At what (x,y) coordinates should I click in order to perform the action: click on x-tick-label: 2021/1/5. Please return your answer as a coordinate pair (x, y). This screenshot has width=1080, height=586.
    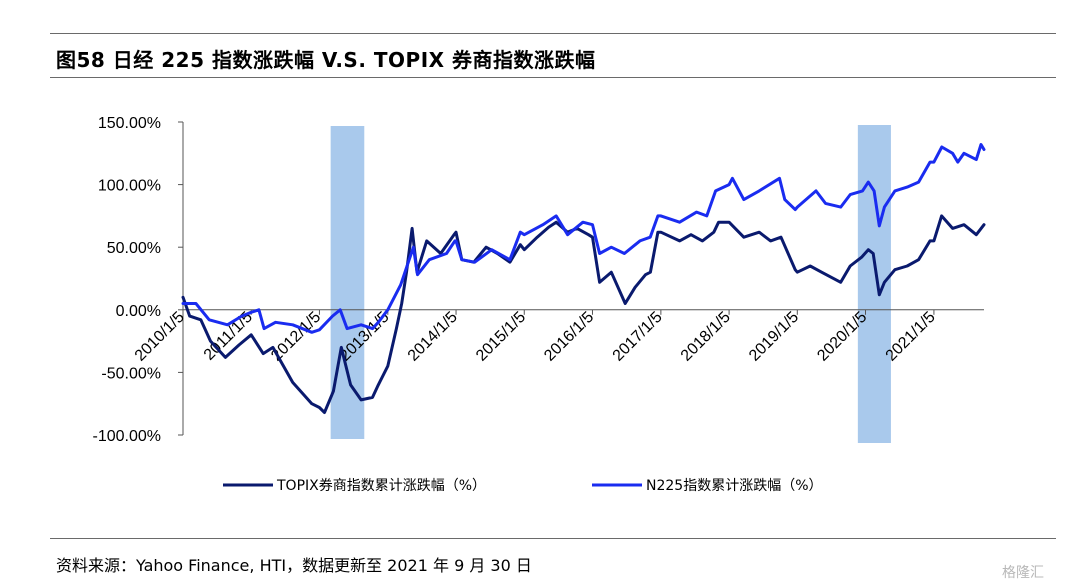
    Looking at the image, I should click on (911, 337).